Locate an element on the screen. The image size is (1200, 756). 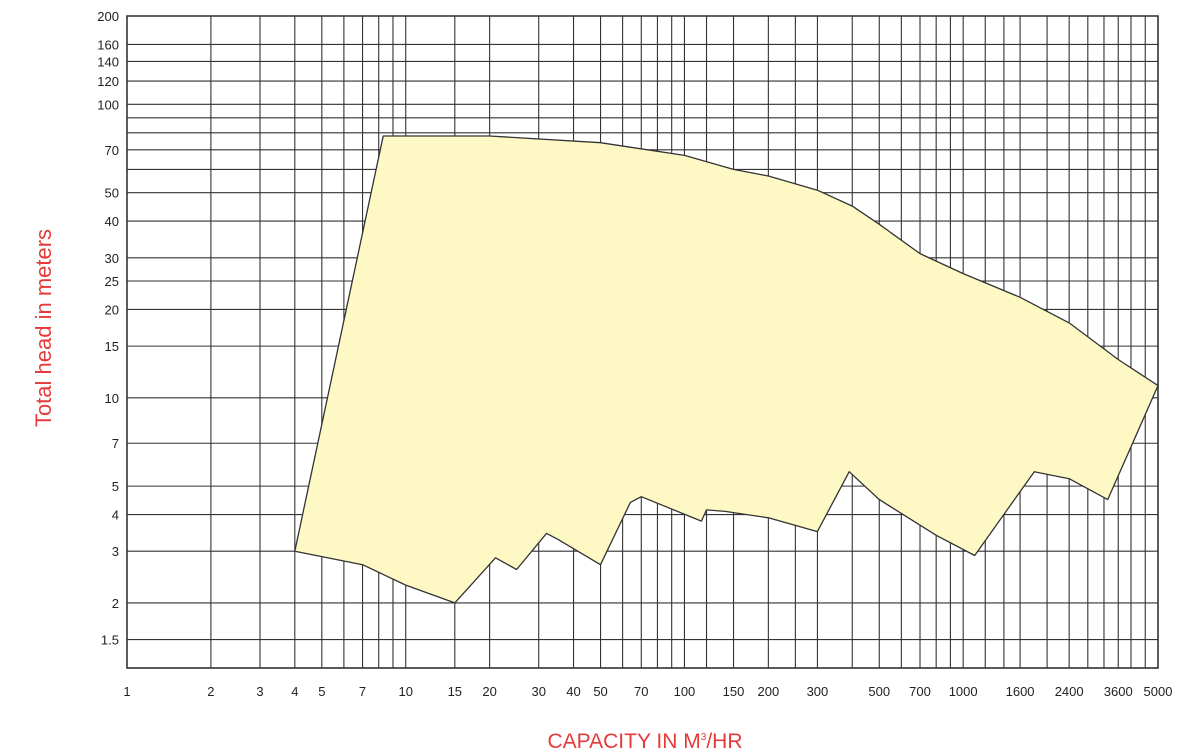
y-tick-label: 20 is located at coordinates (112, 309).